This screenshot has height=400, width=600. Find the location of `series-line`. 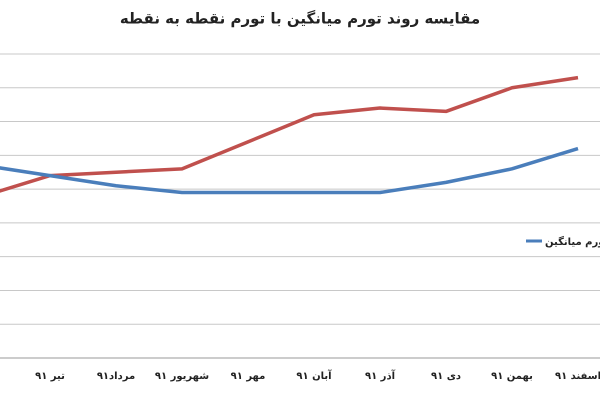

series-line is located at coordinates (289, 170).